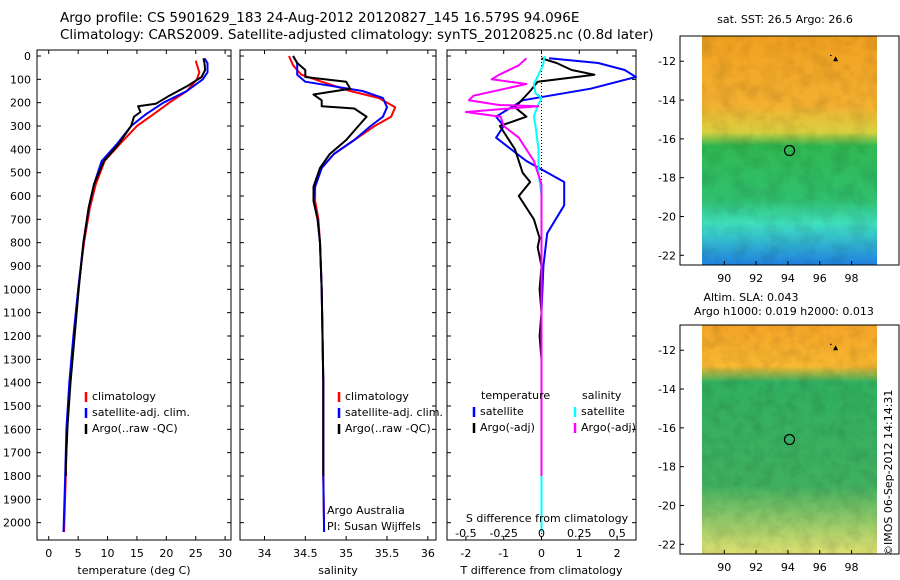 The image size is (900, 580). I want to click on ytick-label: 400, so click(20, 149).